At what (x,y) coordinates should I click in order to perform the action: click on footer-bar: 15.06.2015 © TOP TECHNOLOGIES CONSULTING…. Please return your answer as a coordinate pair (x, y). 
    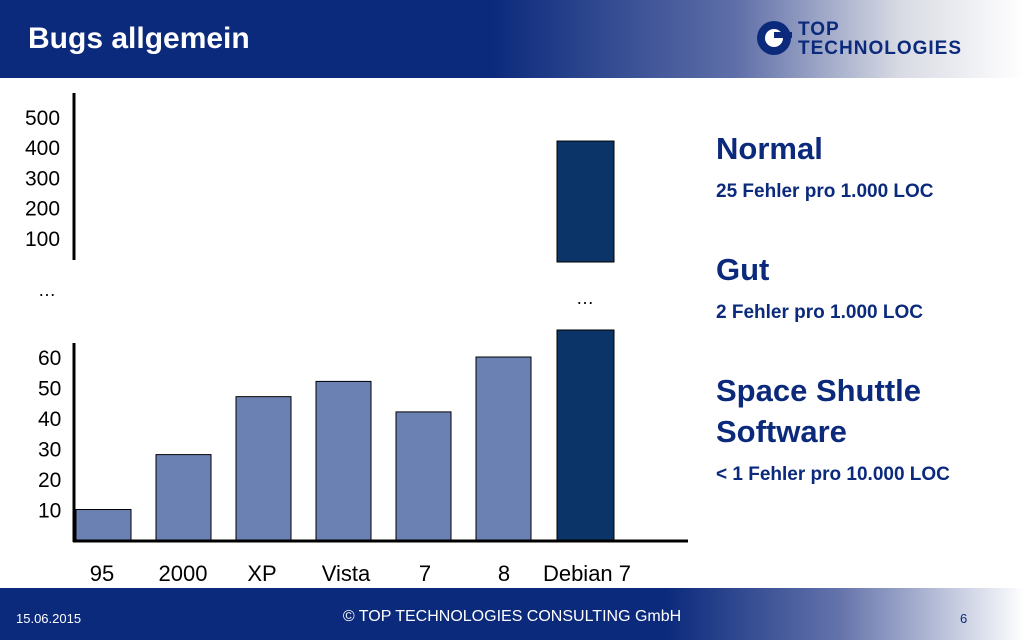
    Looking at the image, I should click on (512, 614).